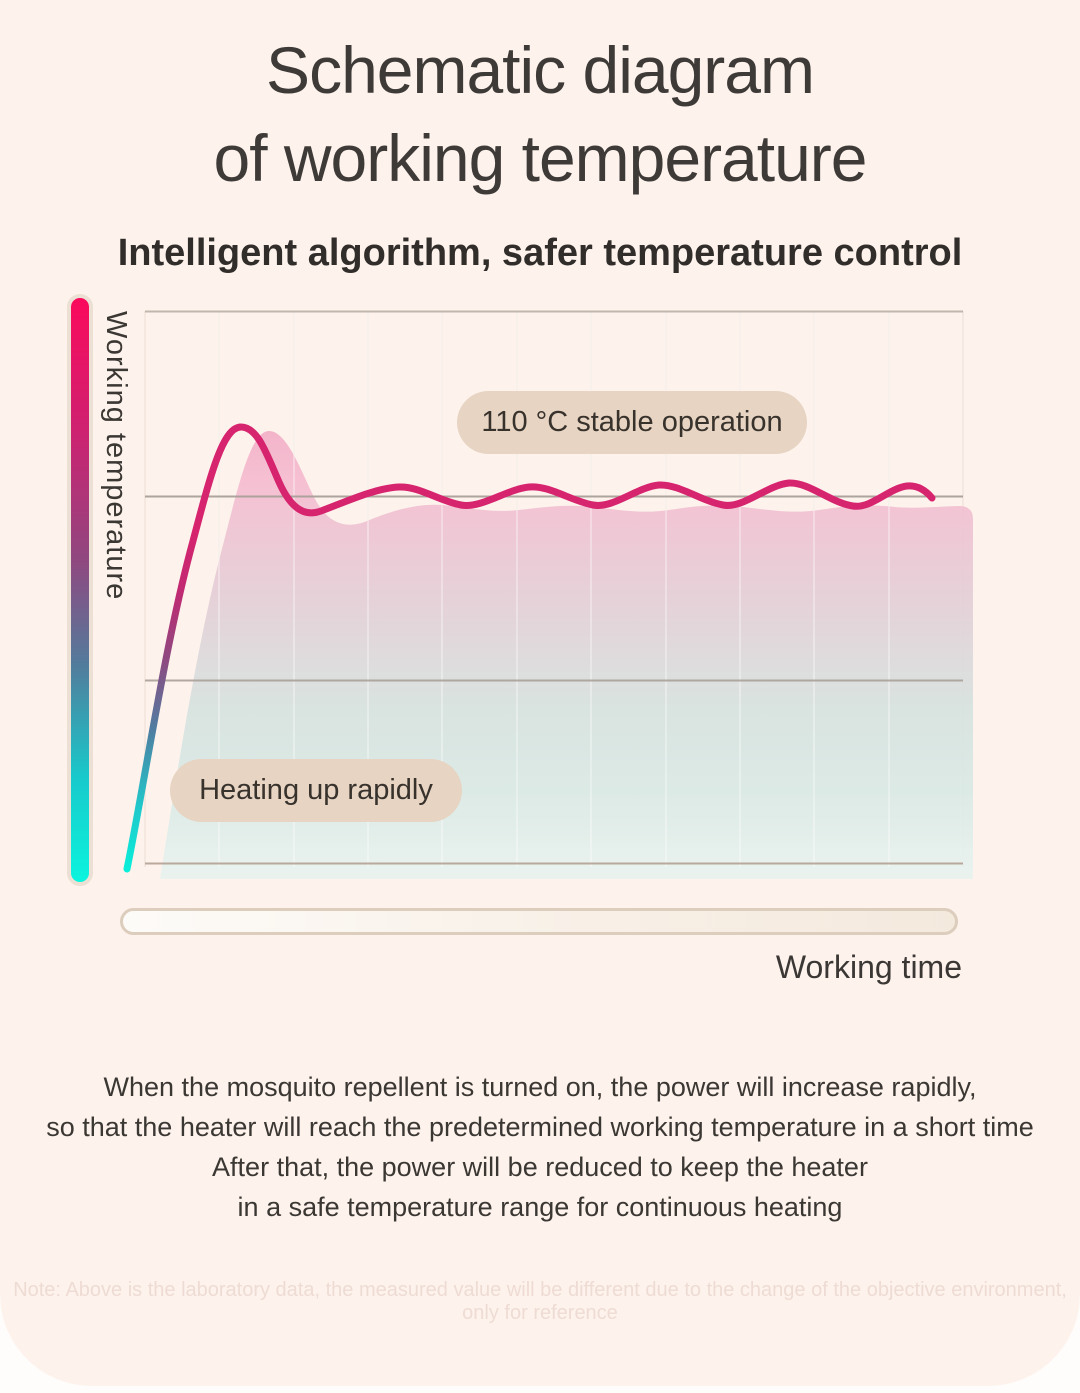 The height and width of the screenshot is (1393, 1080). What do you see at coordinates (540, 158) in the screenshot?
I see `page-title-line2: of working temperature` at bounding box center [540, 158].